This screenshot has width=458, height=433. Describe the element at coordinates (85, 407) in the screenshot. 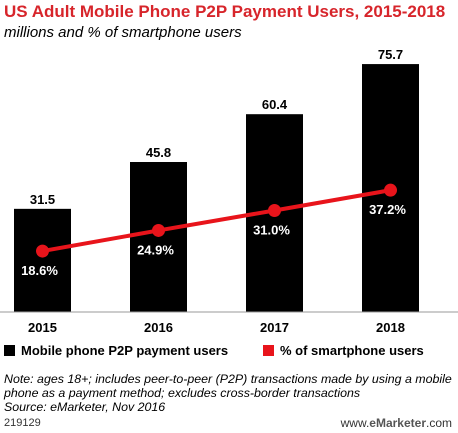

I see `source-text: Source: eMarketer, Nov 2016` at that location.